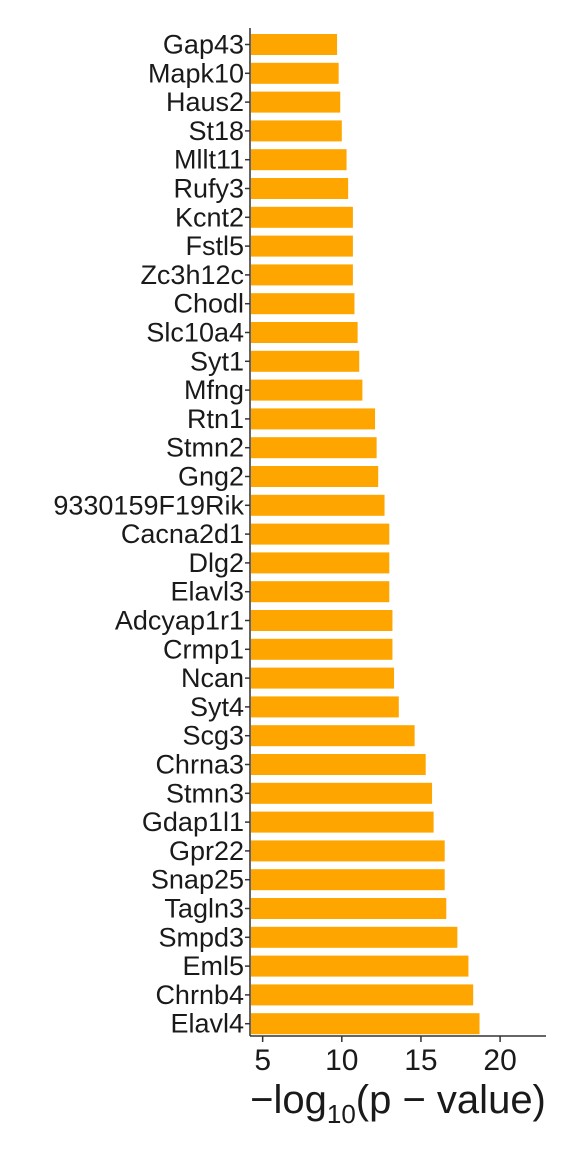  What do you see at coordinates (261, 1100) in the screenshot?
I see `x-axis-title-minus: −` at bounding box center [261, 1100].